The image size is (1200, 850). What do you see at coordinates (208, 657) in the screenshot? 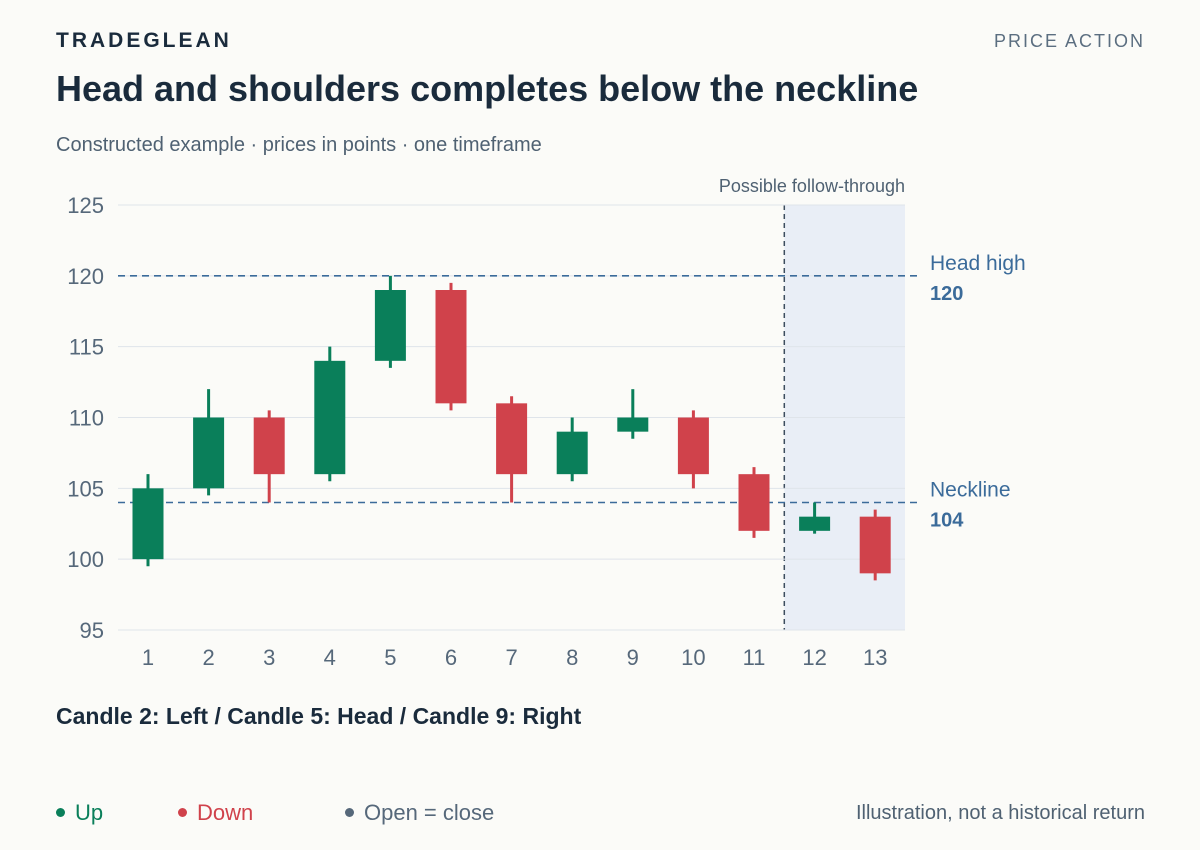
I see `x-tick-label: 2` at bounding box center [208, 657].